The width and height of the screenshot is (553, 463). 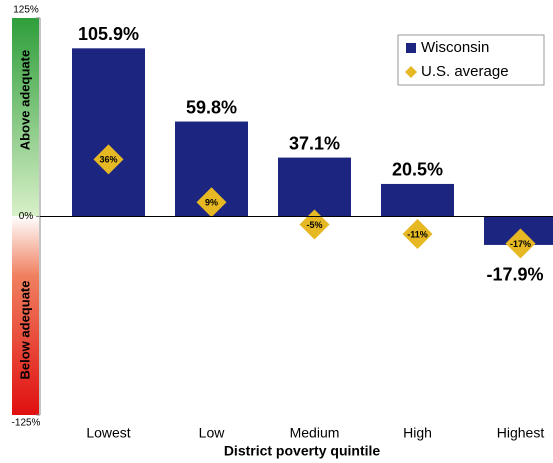 I want to click on y-tick-label: 125%, so click(x=26, y=10).